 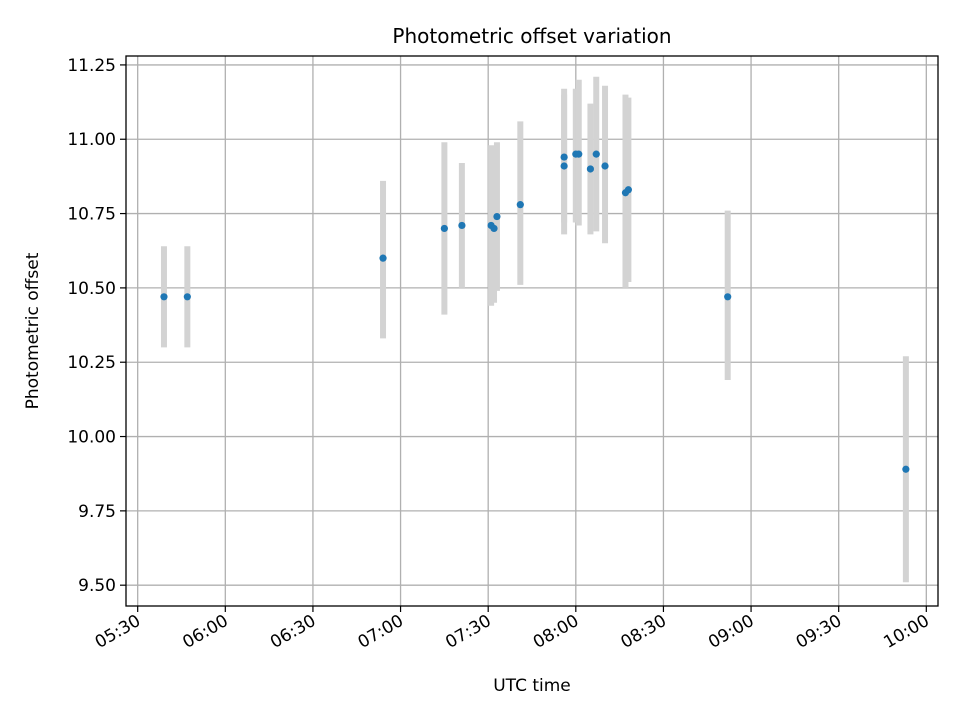 I want to click on x-axis-title: UTC time, so click(x=532, y=686).